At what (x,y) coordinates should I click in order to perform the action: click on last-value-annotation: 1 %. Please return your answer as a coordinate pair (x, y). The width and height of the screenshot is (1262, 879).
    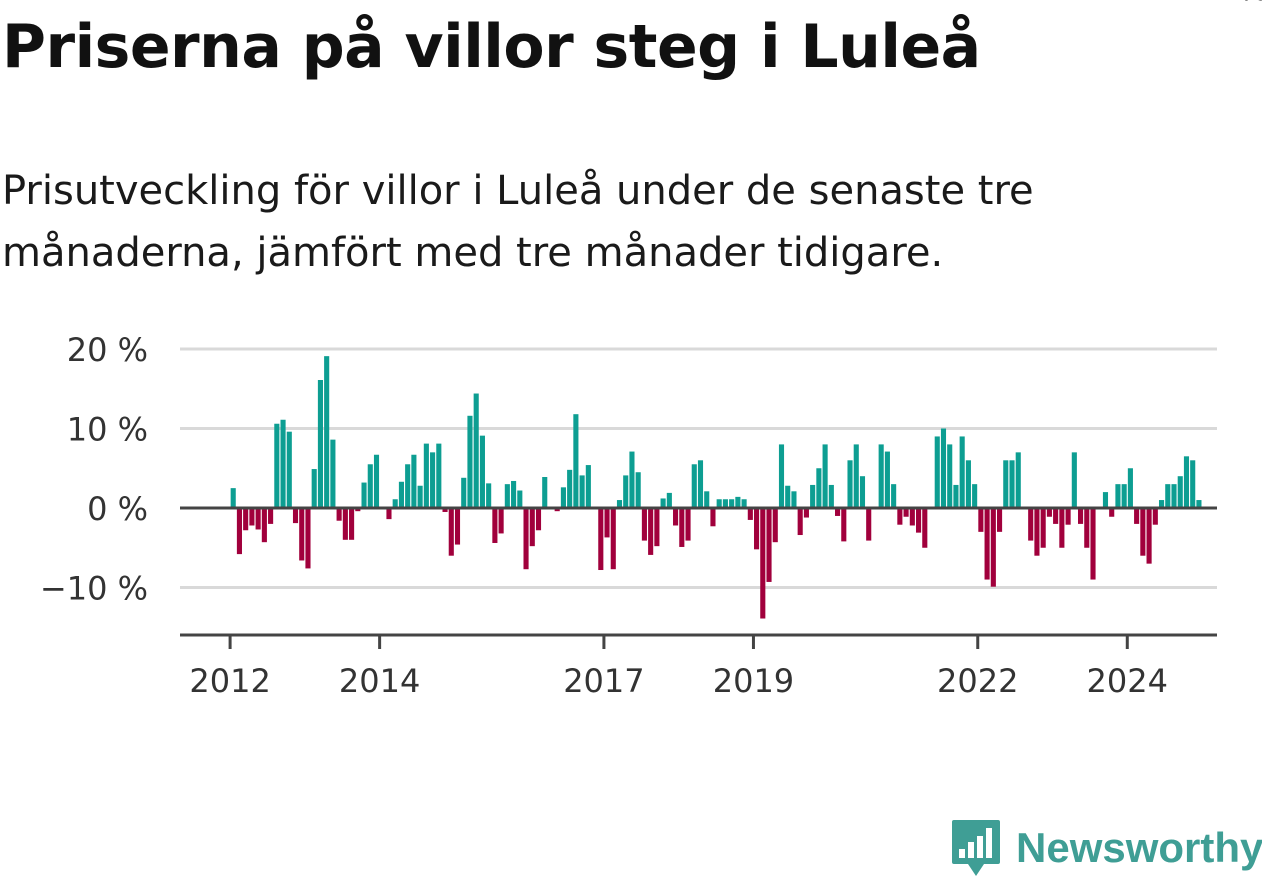
    Looking at the image, I should click on (1236, 4).